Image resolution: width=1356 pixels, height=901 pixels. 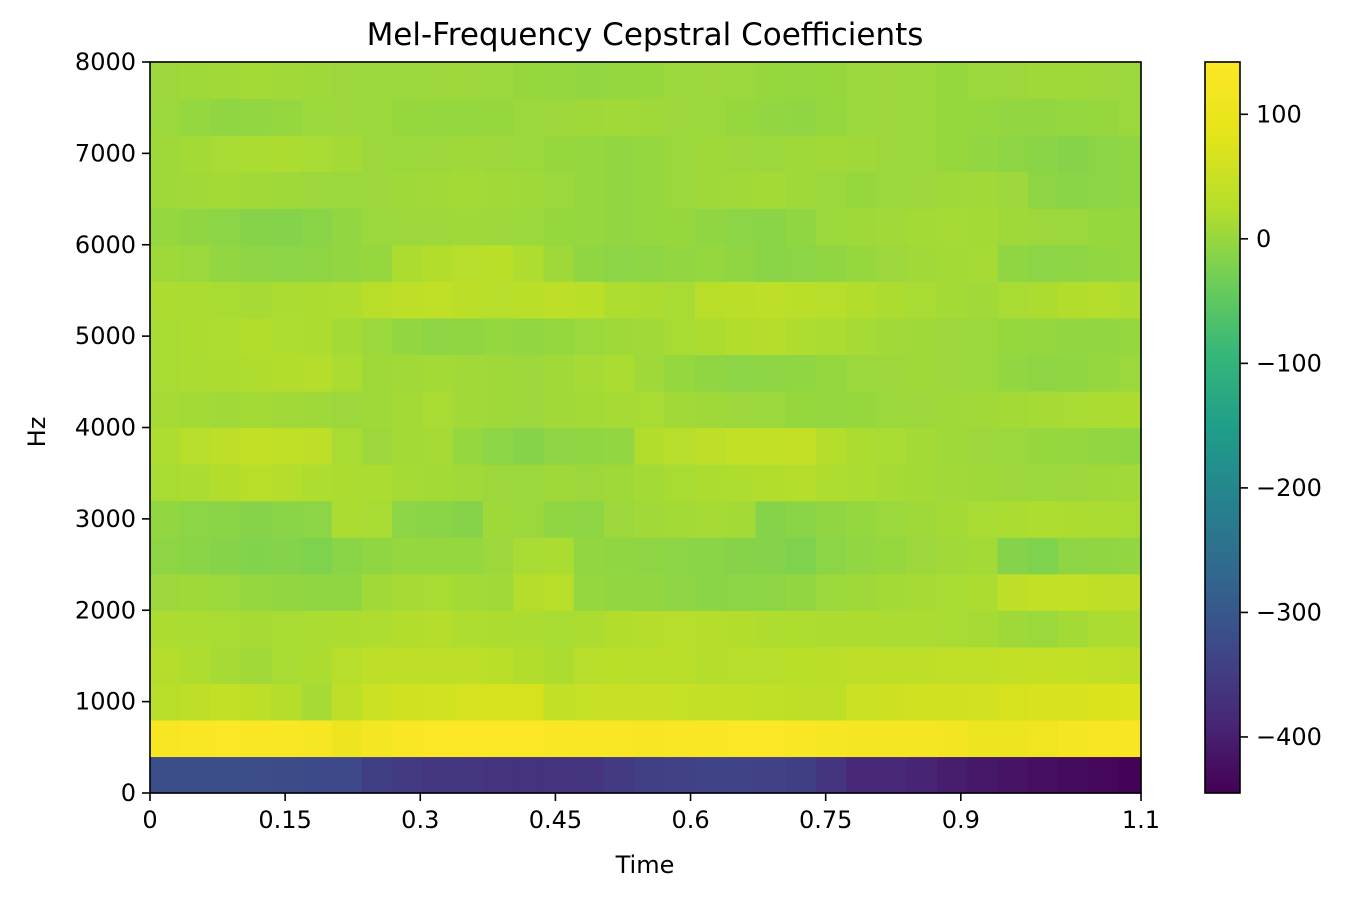 What do you see at coordinates (1222, 427) in the screenshot?
I see `colorbar` at bounding box center [1222, 427].